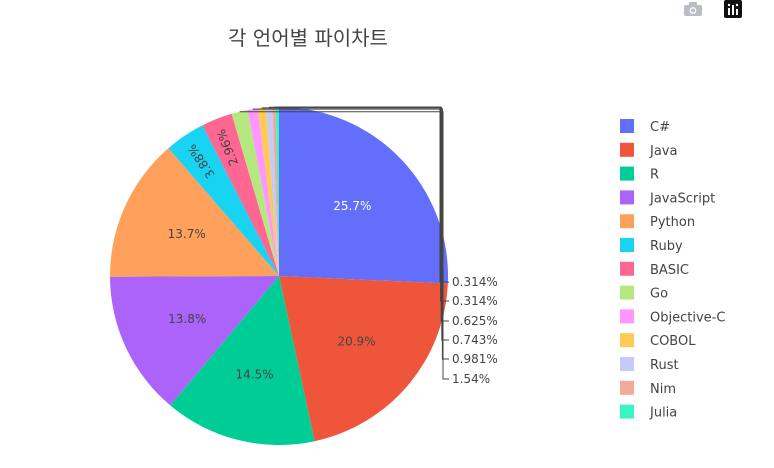  I want to click on legend-item-cobol: COBOL, so click(658, 341).